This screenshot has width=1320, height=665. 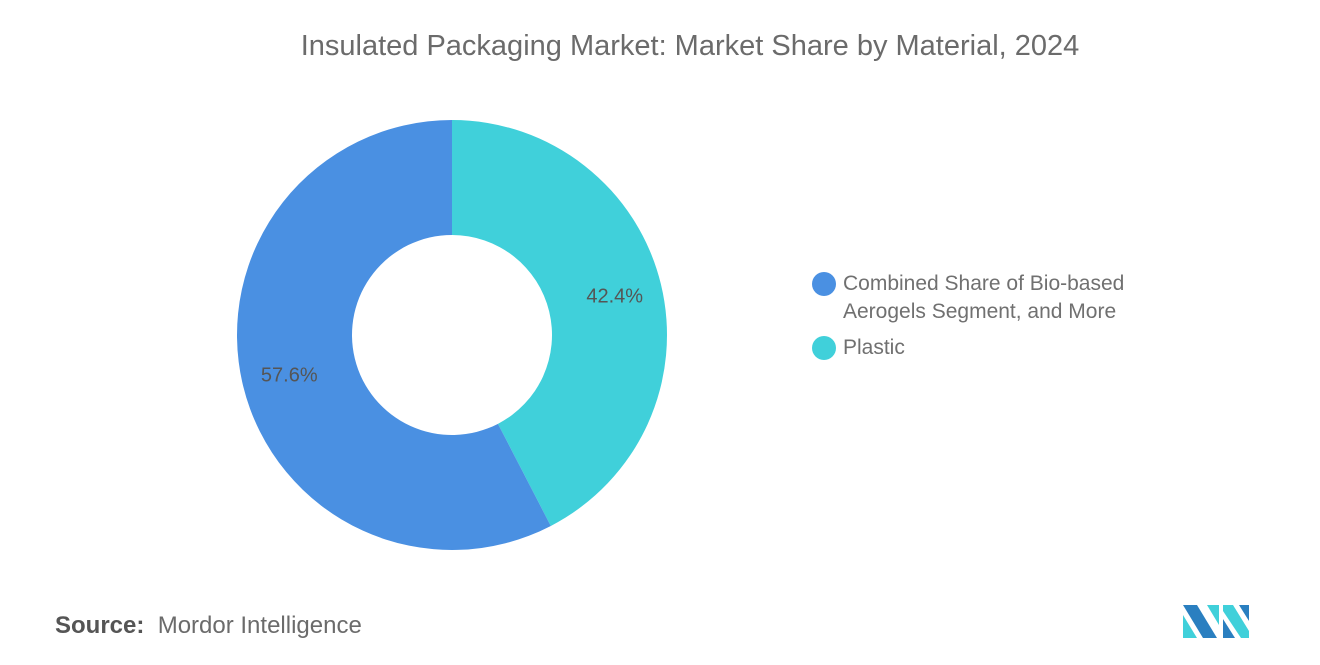 What do you see at coordinates (874, 347) in the screenshot?
I see `legend-label: Plastic` at bounding box center [874, 347].